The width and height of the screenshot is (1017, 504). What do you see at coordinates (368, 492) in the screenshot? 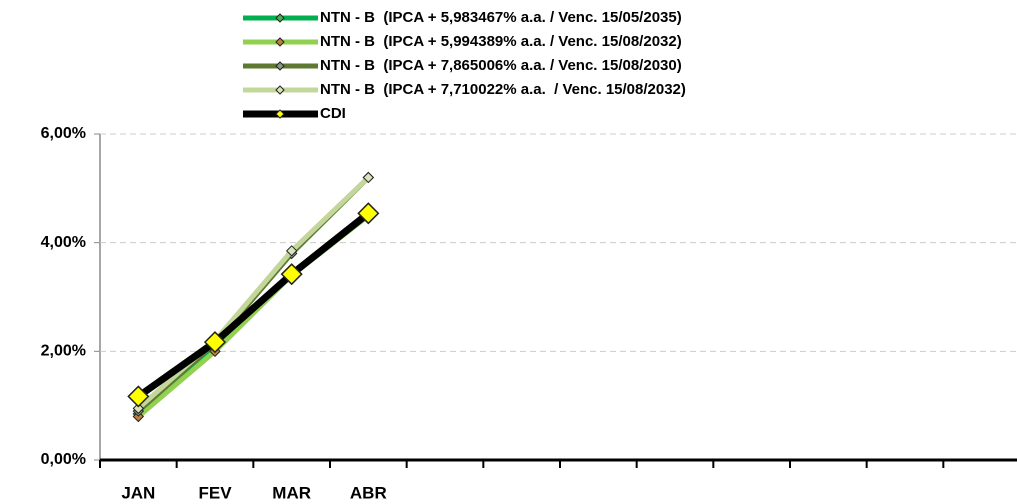
I see `x-tick-label: ABR` at bounding box center [368, 492].